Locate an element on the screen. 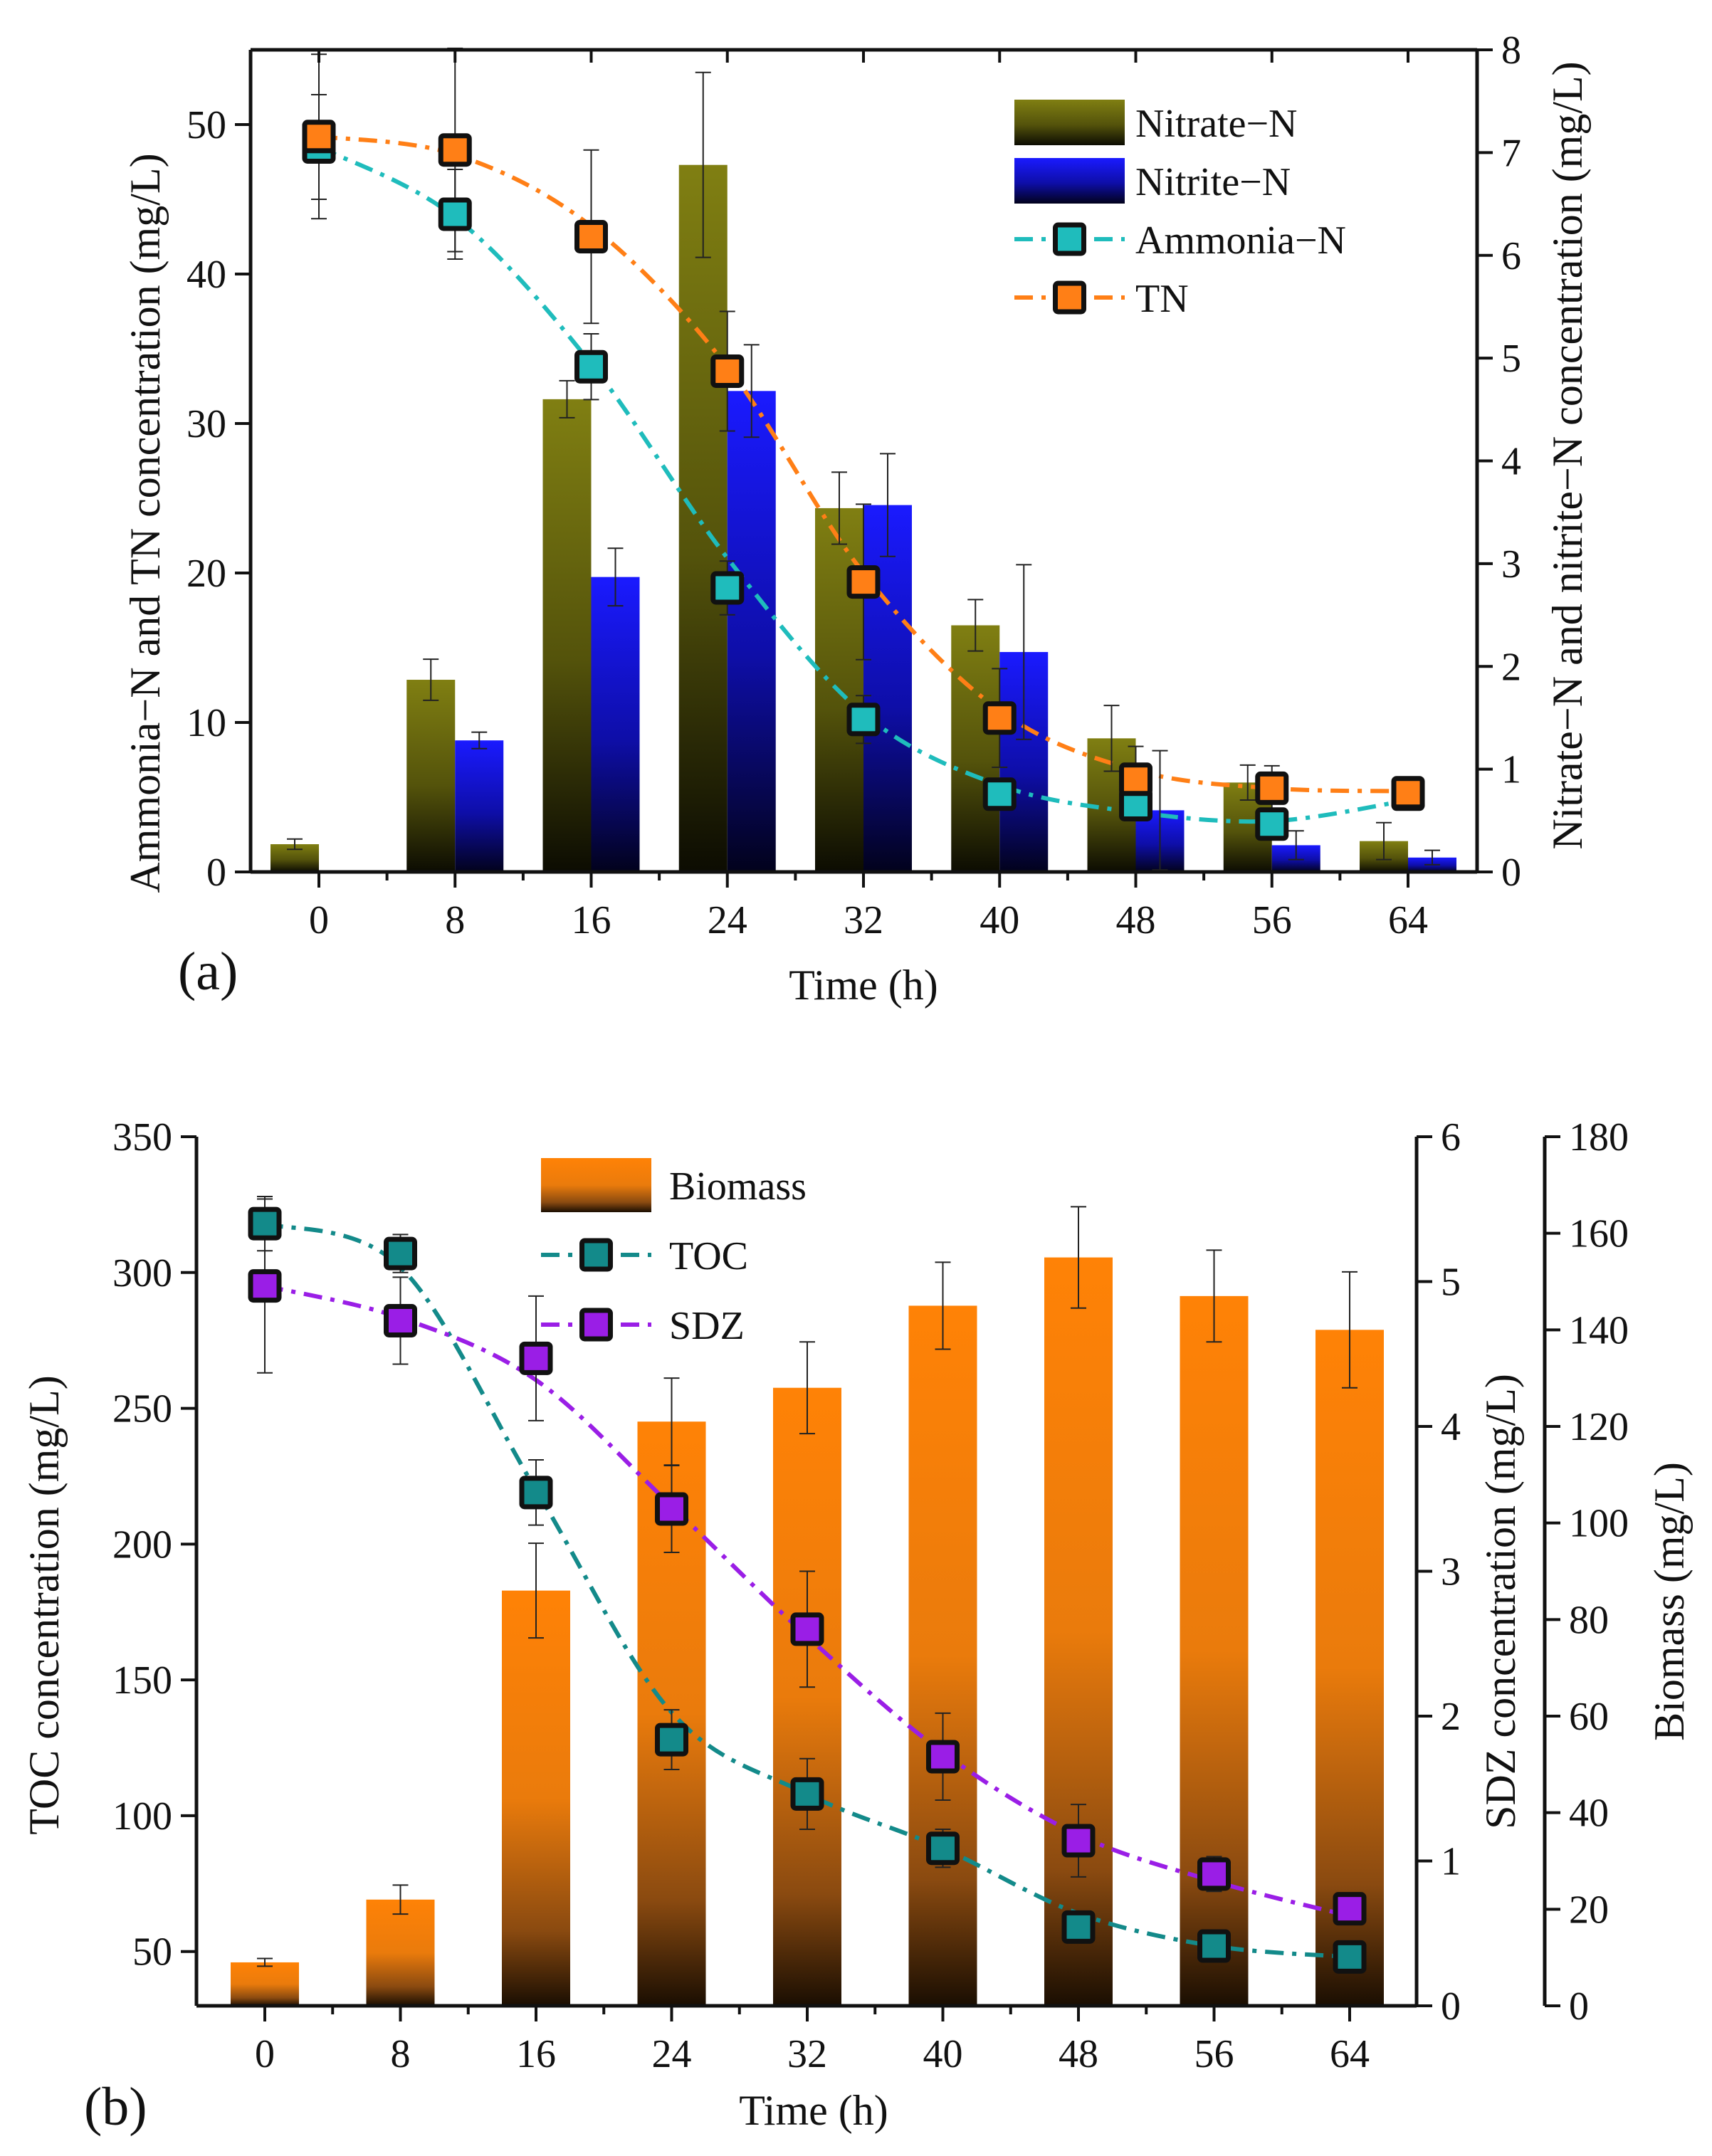 The height and width of the screenshot is (2156, 1712). left-axis-tick-label: 100 is located at coordinates (142, 1816).